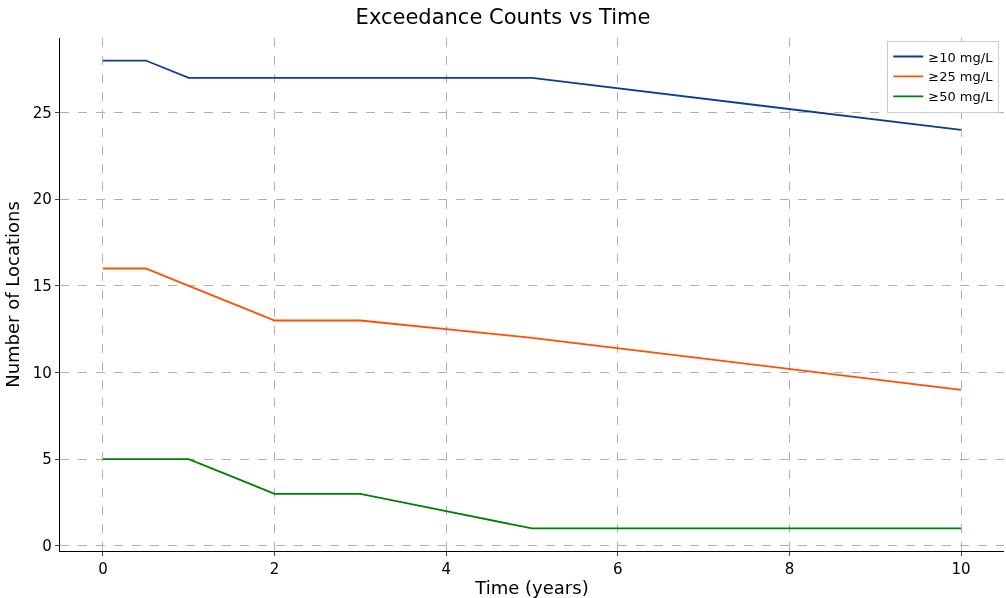  Describe the element at coordinates (47, 459) in the screenshot. I see `y-tick-label: 5` at that location.